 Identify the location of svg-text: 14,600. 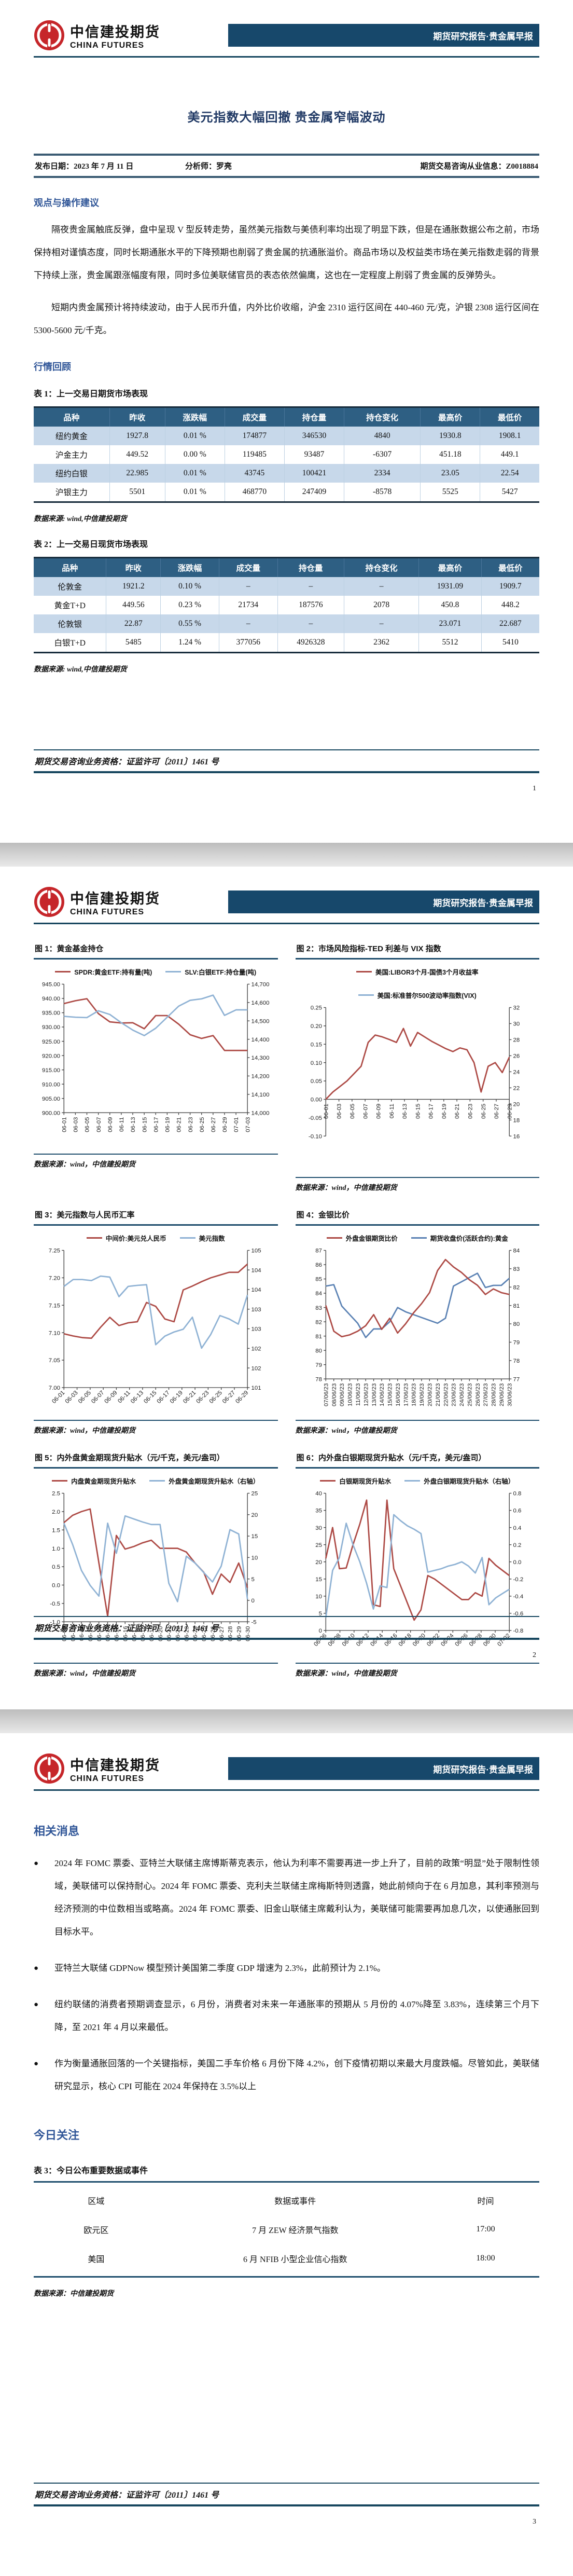
(260, 1003).